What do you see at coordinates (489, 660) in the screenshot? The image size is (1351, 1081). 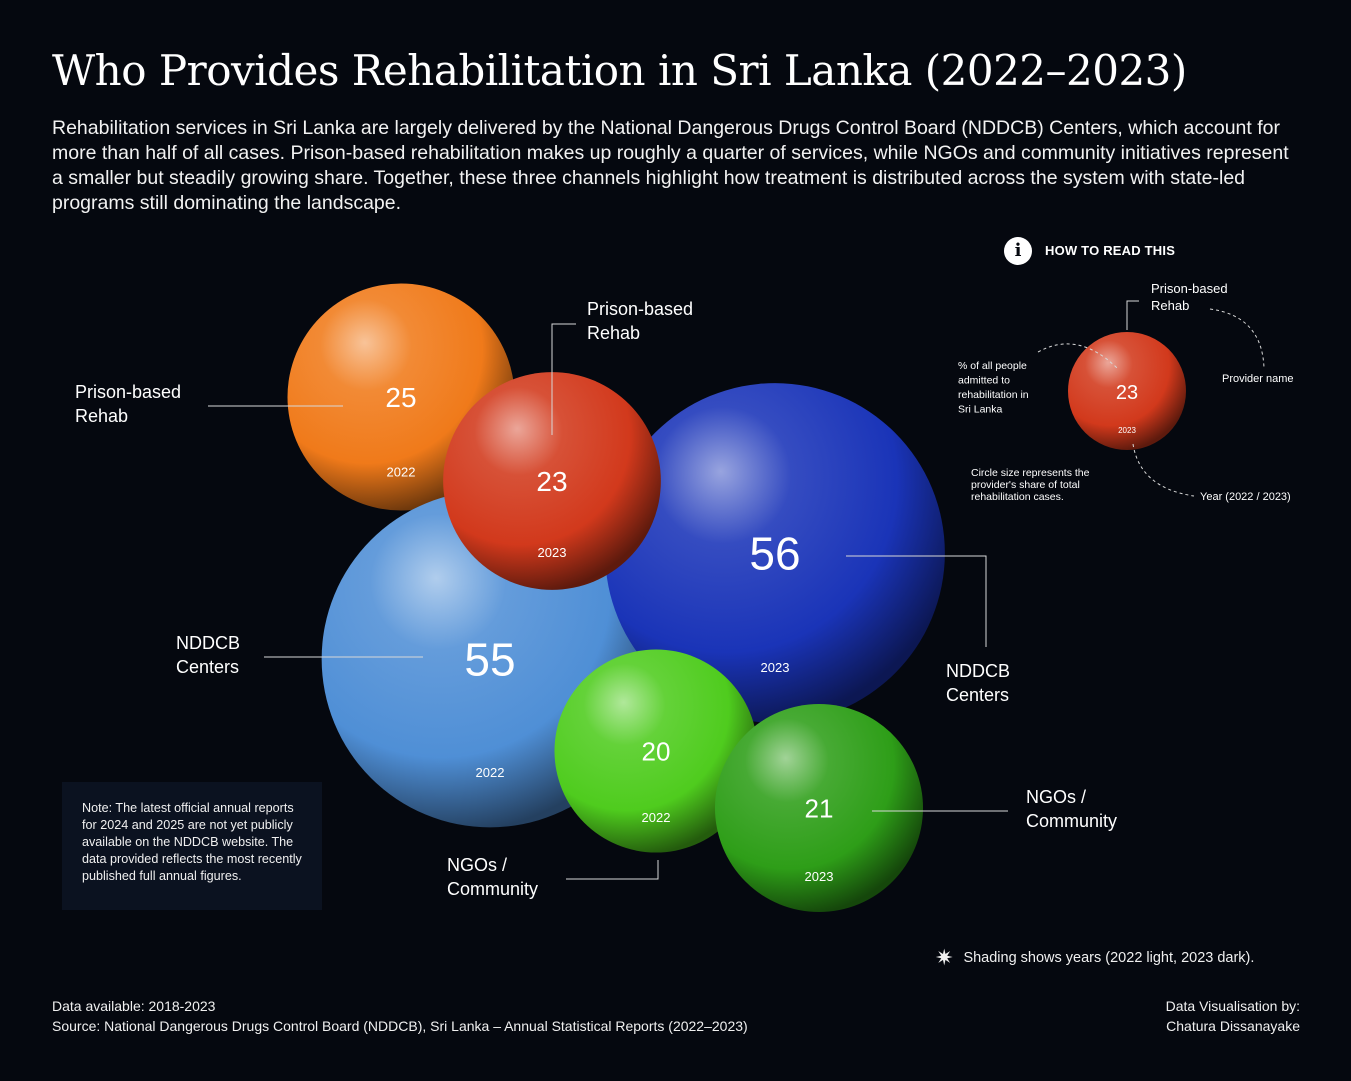 I see `bubble-value-label: 55` at bounding box center [489, 660].